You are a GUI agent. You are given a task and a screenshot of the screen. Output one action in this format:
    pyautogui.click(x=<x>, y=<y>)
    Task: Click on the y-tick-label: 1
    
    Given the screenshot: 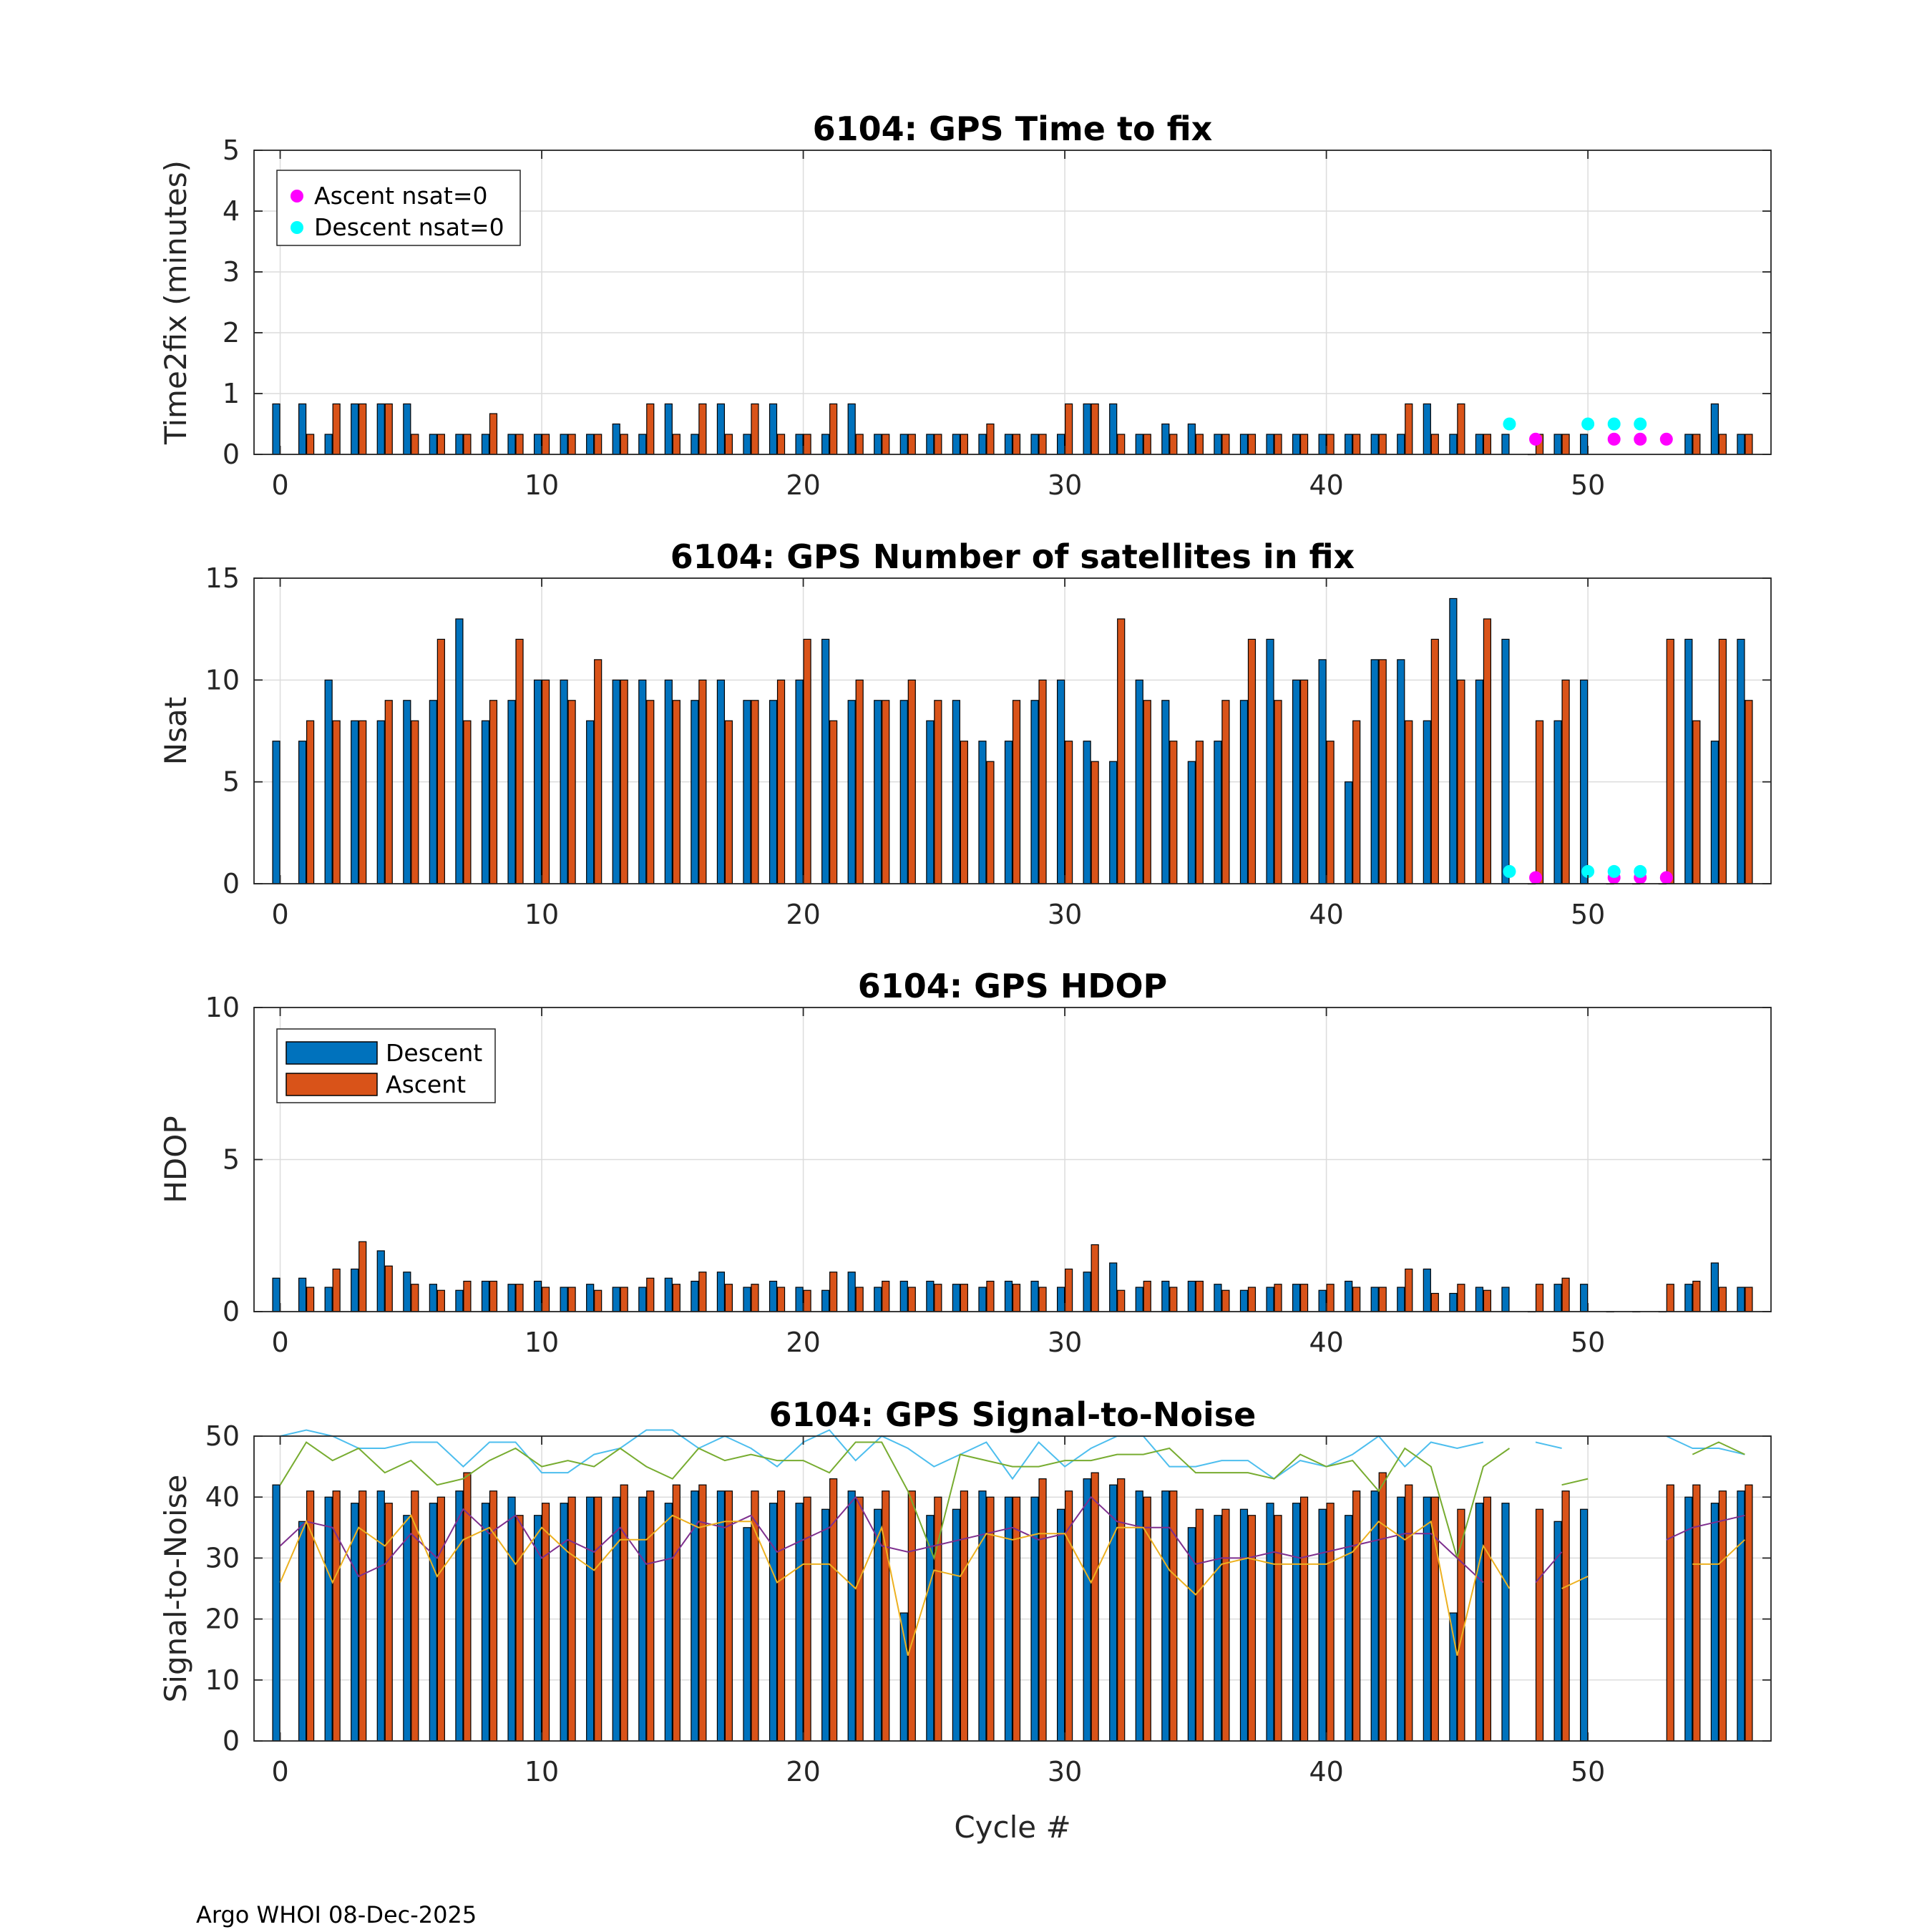 What is the action you would take?
    pyautogui.click(x=231, y=393)
    